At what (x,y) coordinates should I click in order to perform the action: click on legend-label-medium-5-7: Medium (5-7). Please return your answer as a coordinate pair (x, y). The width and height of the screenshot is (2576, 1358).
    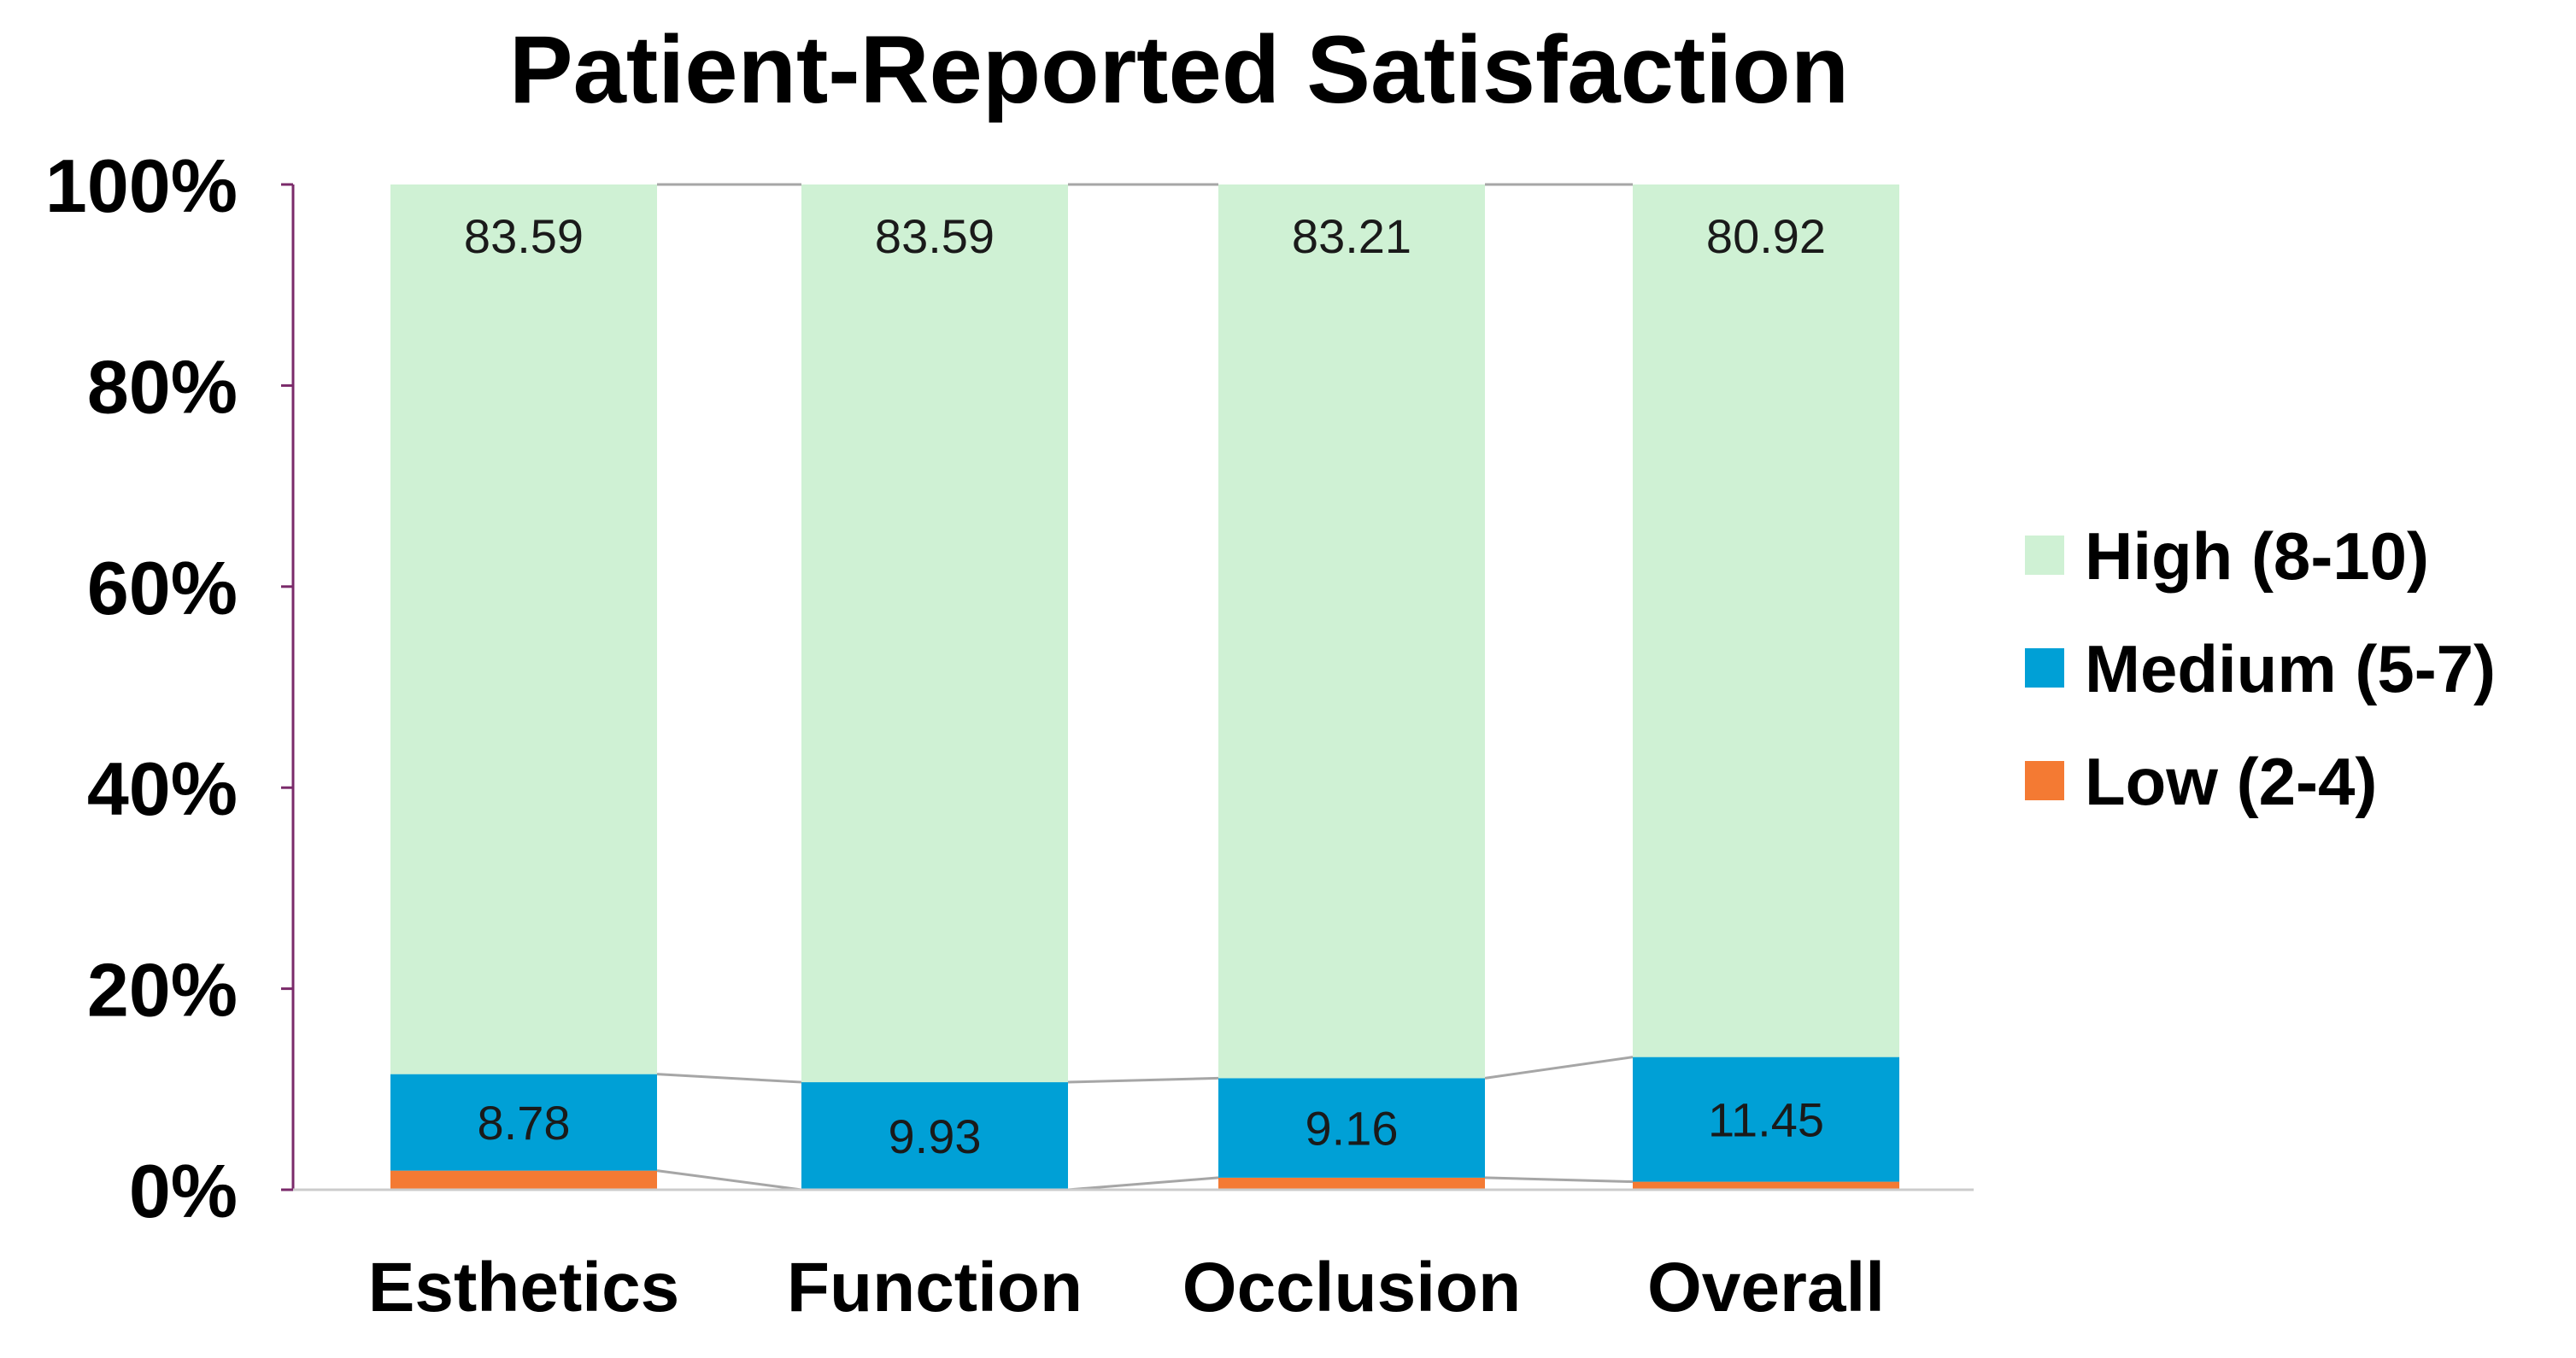
    Looking at the image, I should click on (2290, 669).